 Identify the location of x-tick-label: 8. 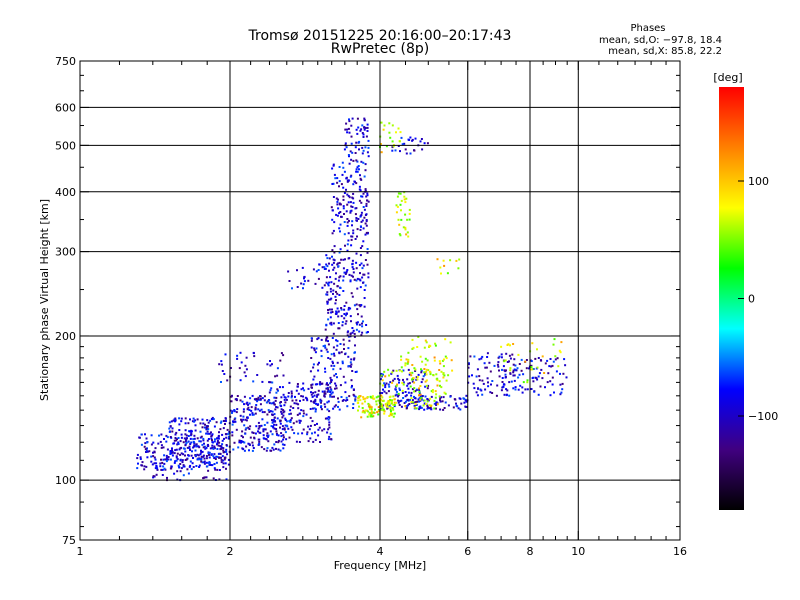
(530, 551).